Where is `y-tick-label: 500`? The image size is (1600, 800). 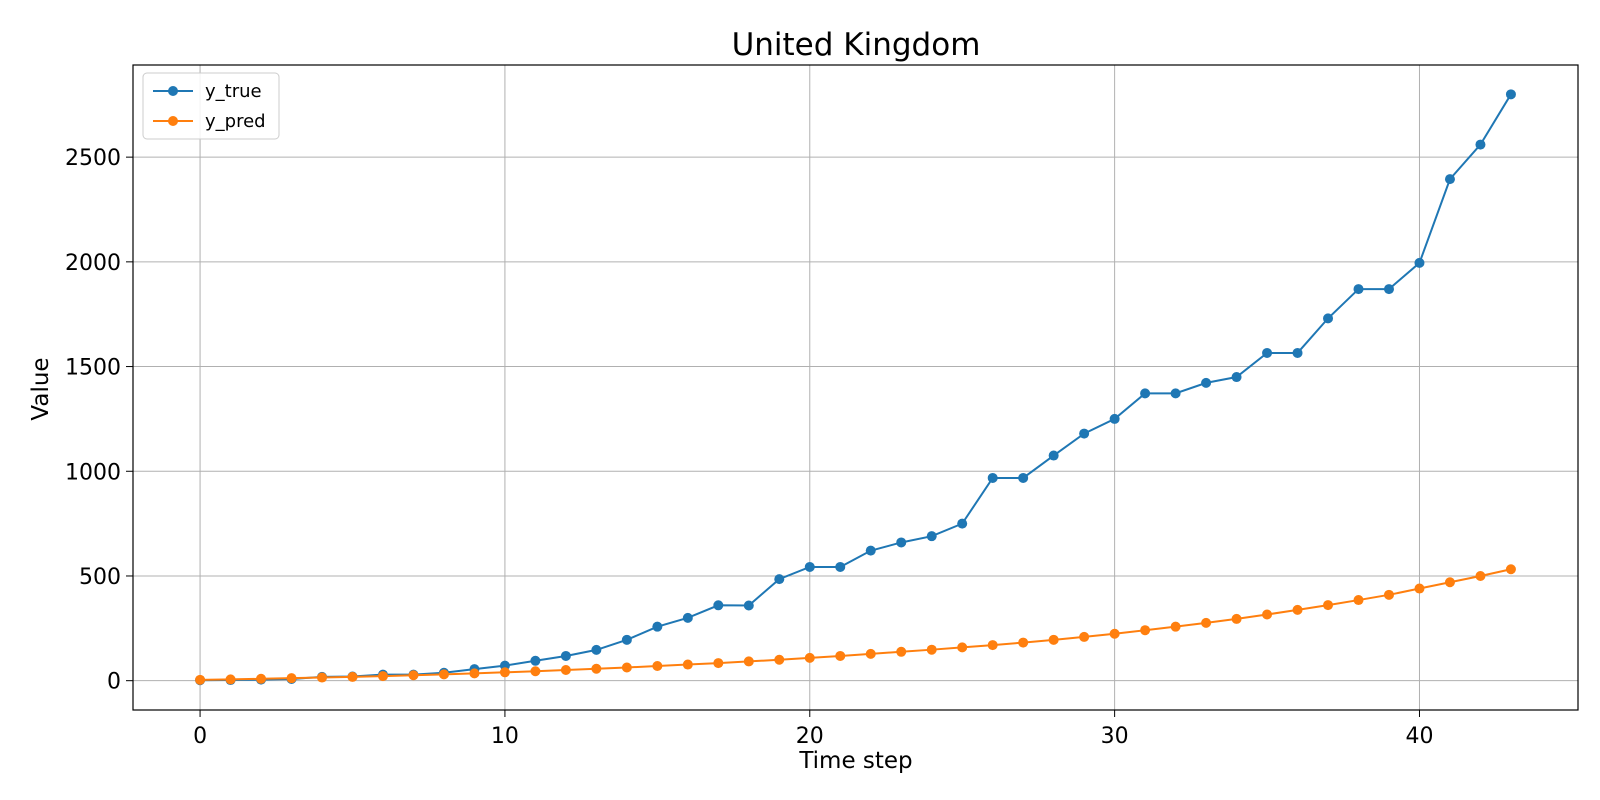
y-tick-label: 500 is located at coordinates (100, 577).